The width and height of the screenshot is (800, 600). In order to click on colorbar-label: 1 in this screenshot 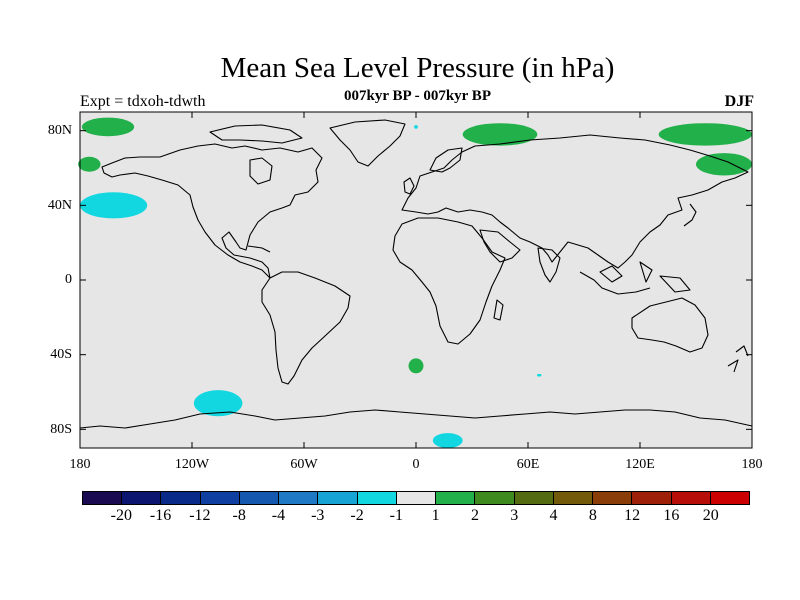, I will do `click(435, 515)`.